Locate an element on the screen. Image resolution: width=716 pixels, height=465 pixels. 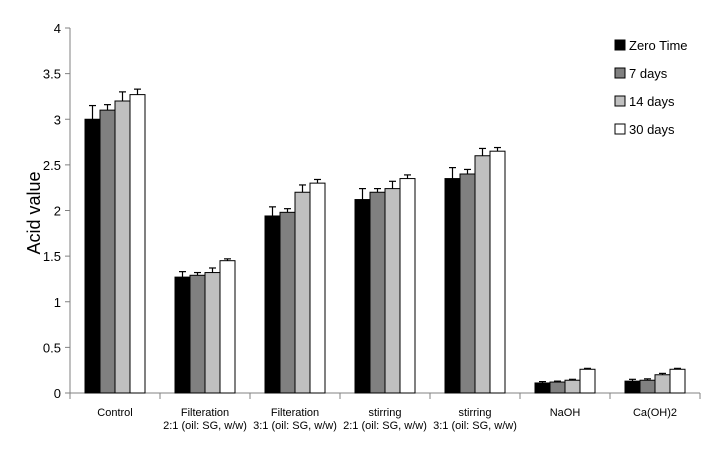
y-tick-label: 0.5 is located at coordinates (52, 347).